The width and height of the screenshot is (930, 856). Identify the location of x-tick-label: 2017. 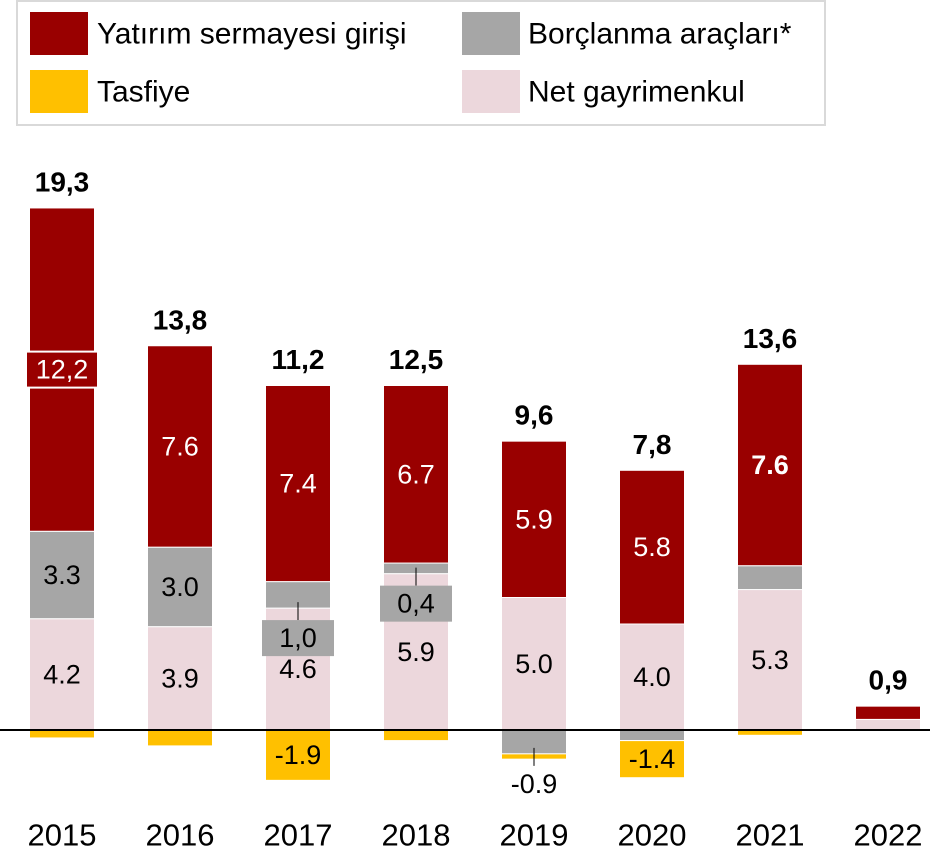
(298, 835).